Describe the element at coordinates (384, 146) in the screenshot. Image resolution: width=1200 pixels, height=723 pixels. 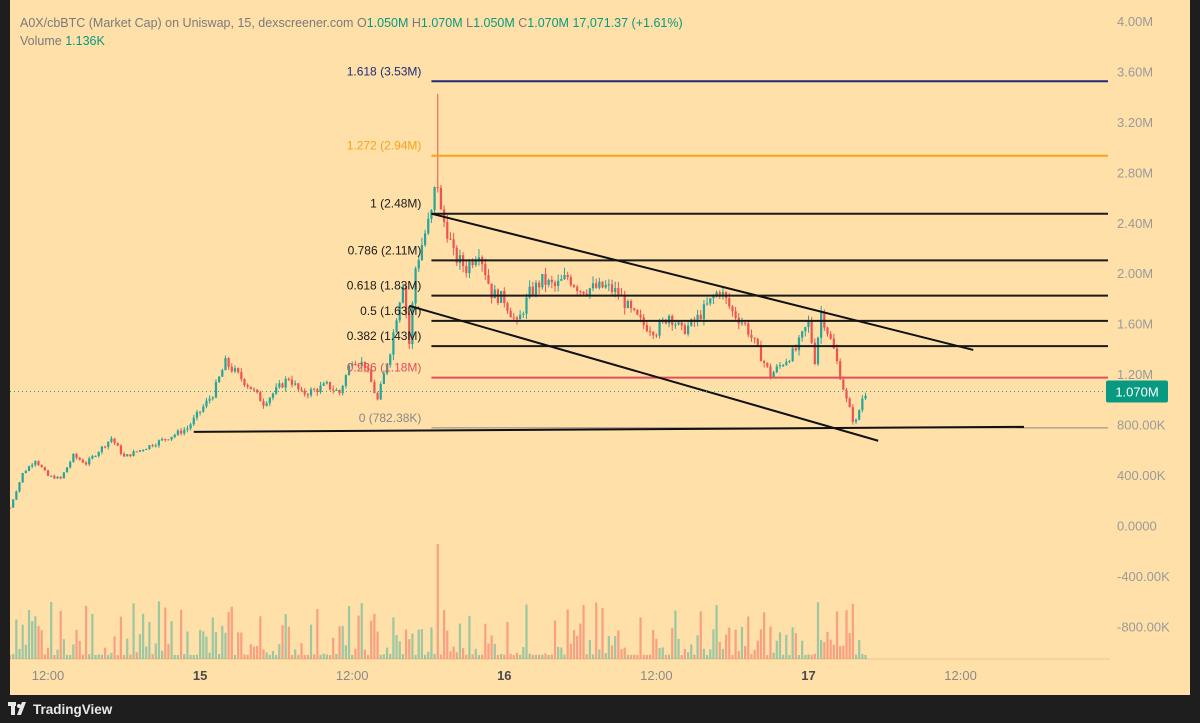
I see `fib-level-label: 1.272 (2.94M)` at that location.